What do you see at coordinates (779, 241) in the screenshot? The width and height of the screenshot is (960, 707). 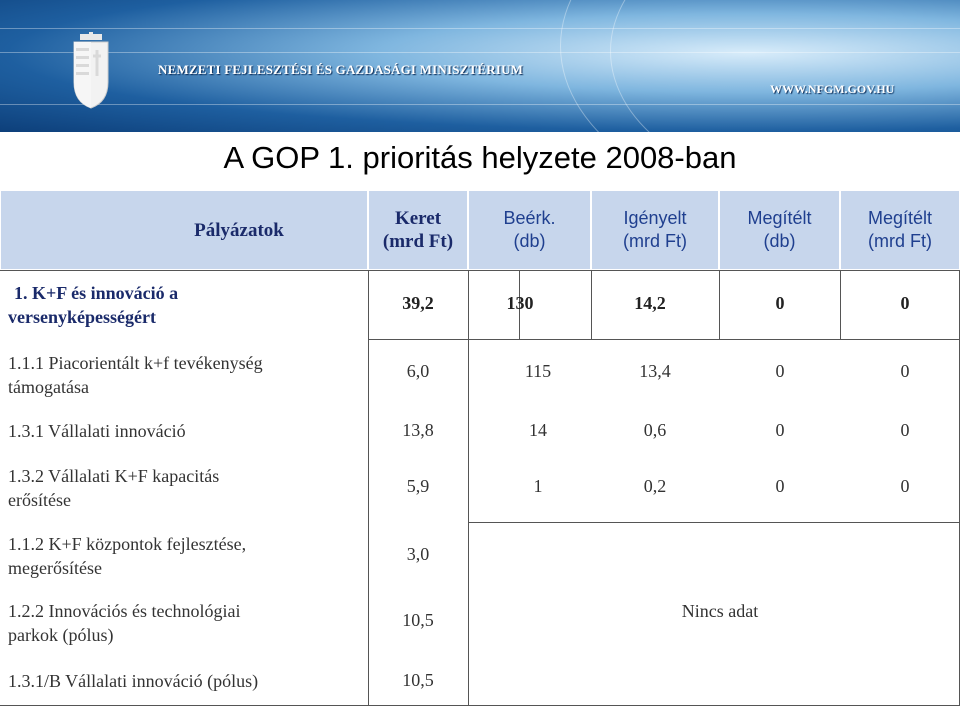 I see `header-megitelt-db-line2: (db)` at bounding box center [779, 241].